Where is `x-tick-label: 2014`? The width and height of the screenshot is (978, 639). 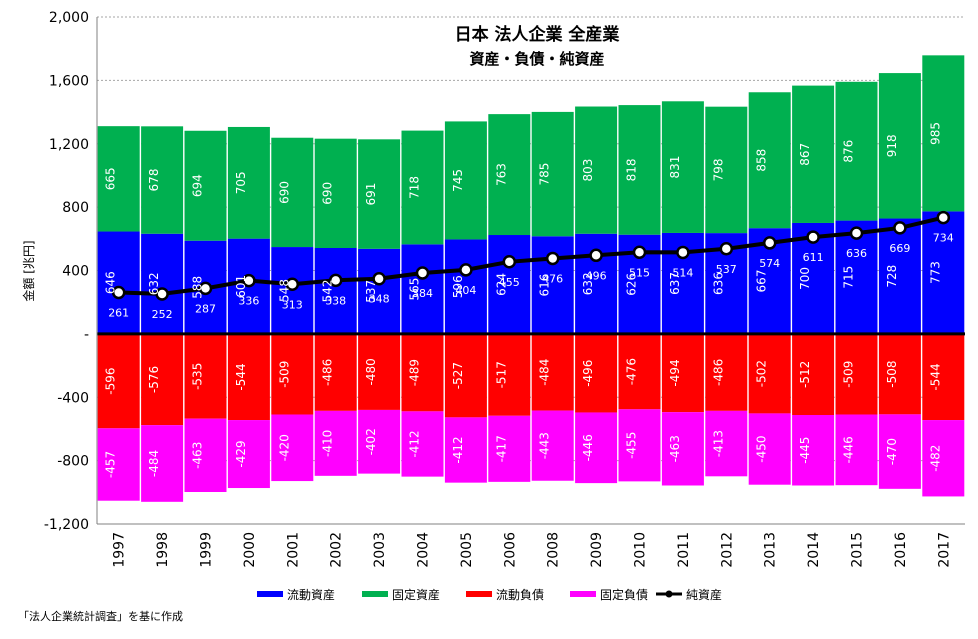 x-tick-label: 2014 is located at coordinates (814, 550).